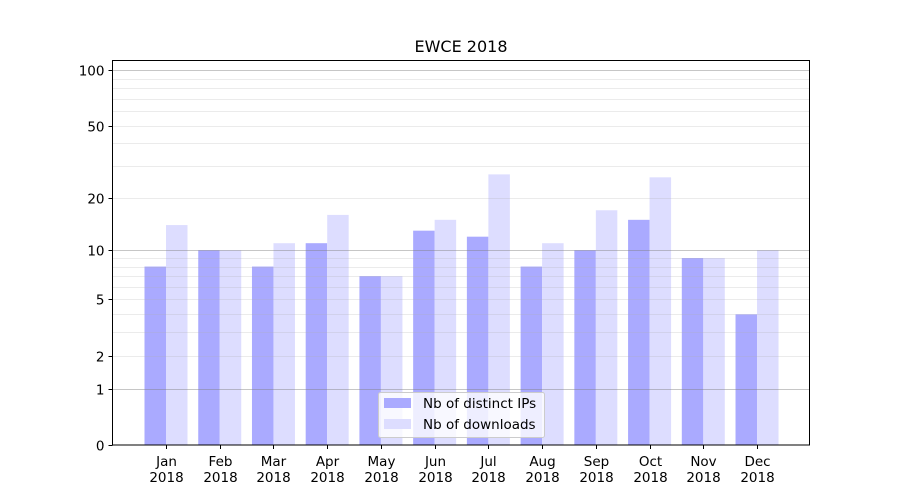 The height and width of the screenshot is (500, 900). What do you see at coordinates (328, 462) in the screenshot?
I see `x-tick-label-month: Apr` at bounding box center [328, 462].